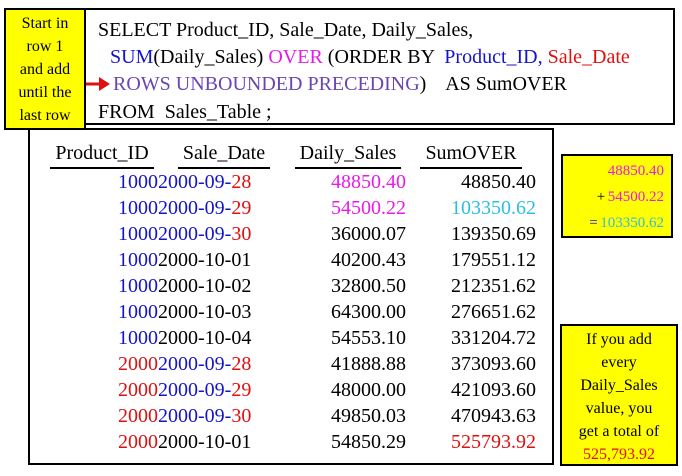 The height and width of the screenshot is (476, 682). I want to click on cell-daily-sales: 40200.43, so click(348, 260).